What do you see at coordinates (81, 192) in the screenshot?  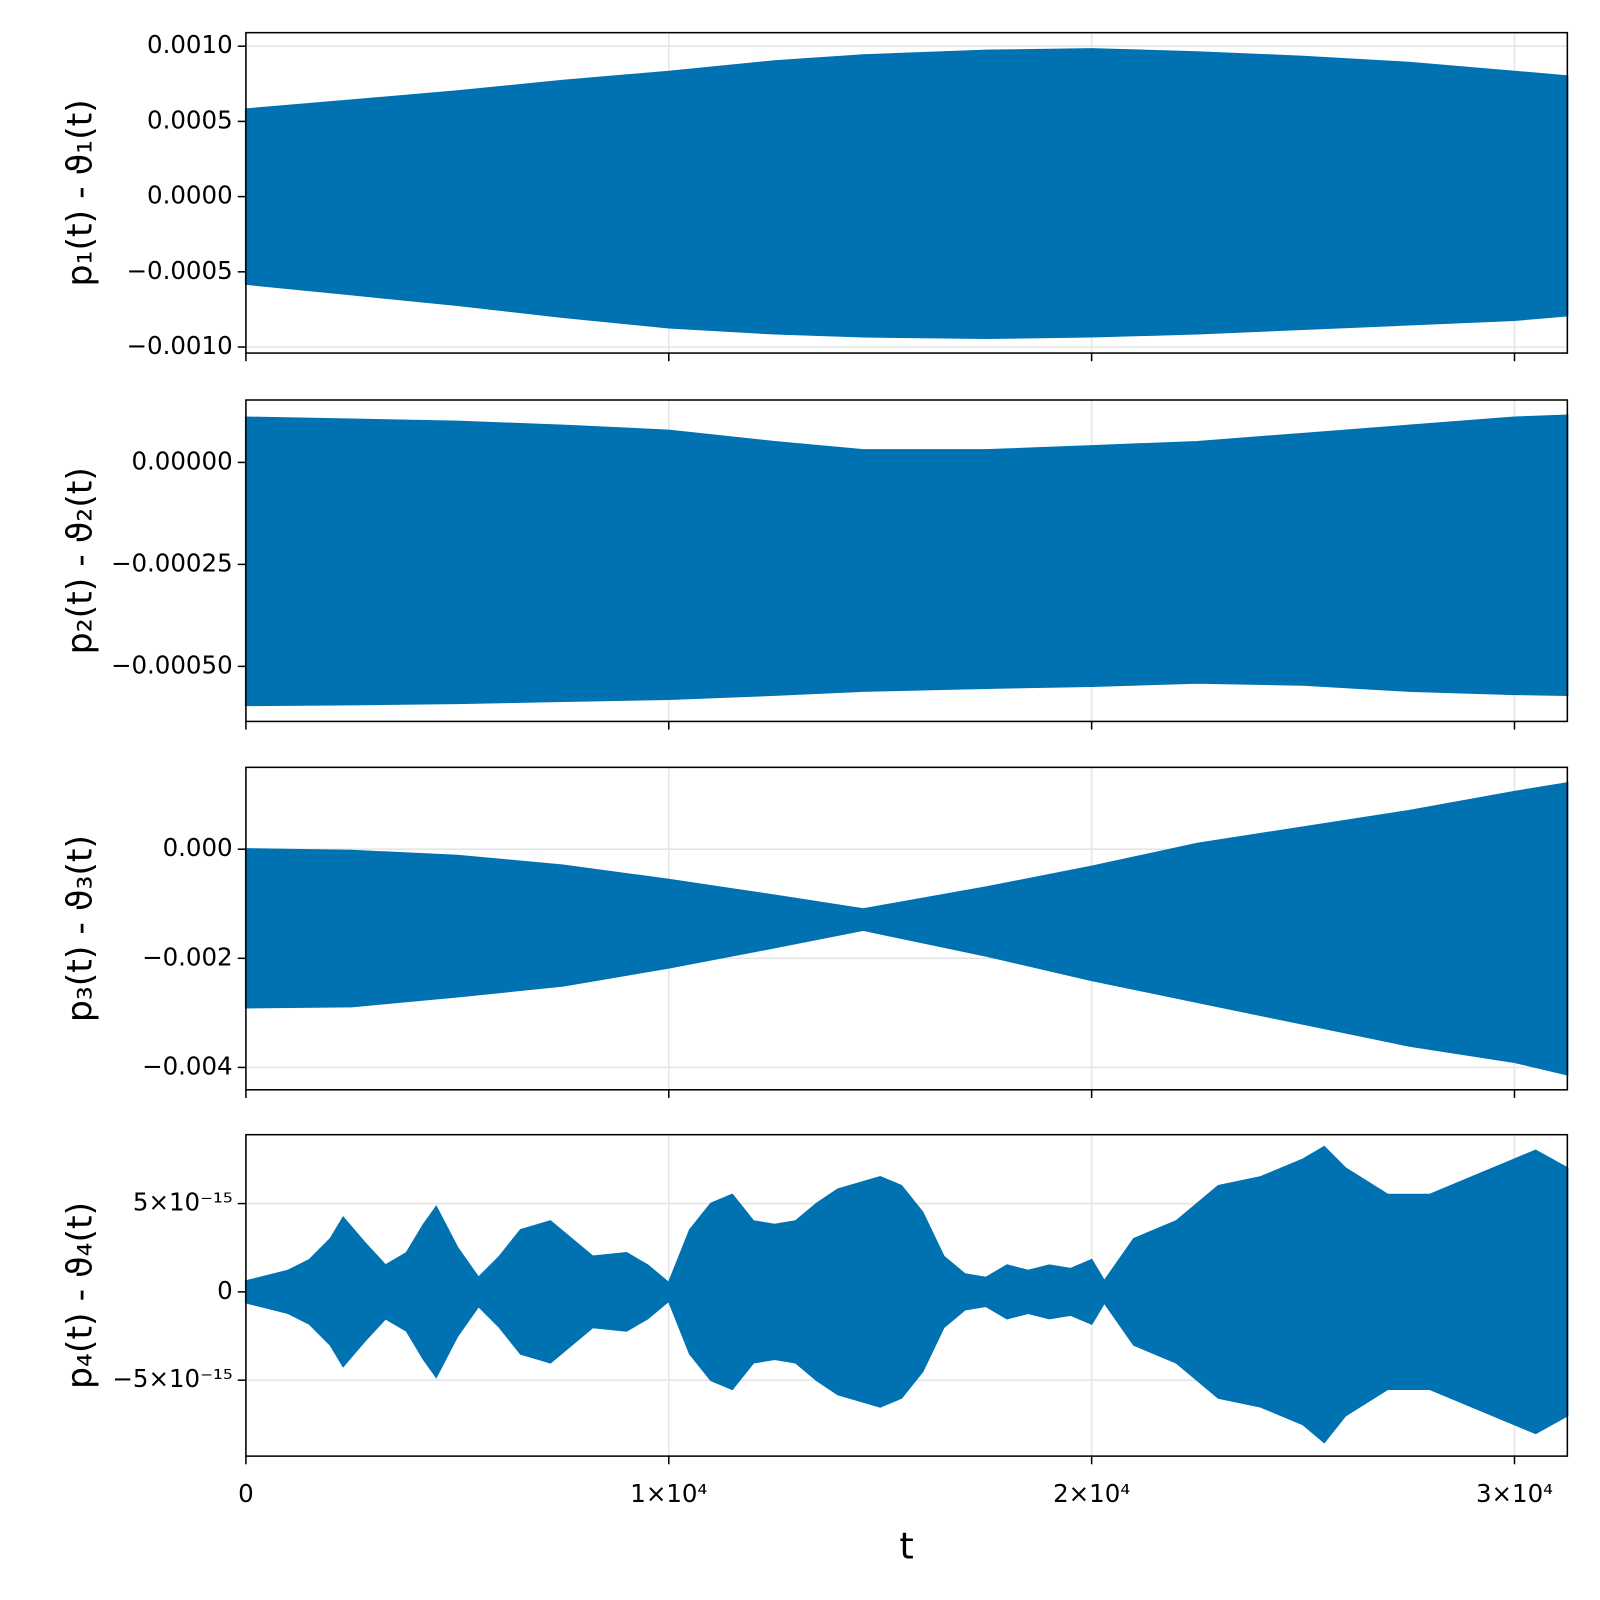 I see `y-axis-label: p₁(t) - ϑ₁(t)` at bounding box center [81, 192].